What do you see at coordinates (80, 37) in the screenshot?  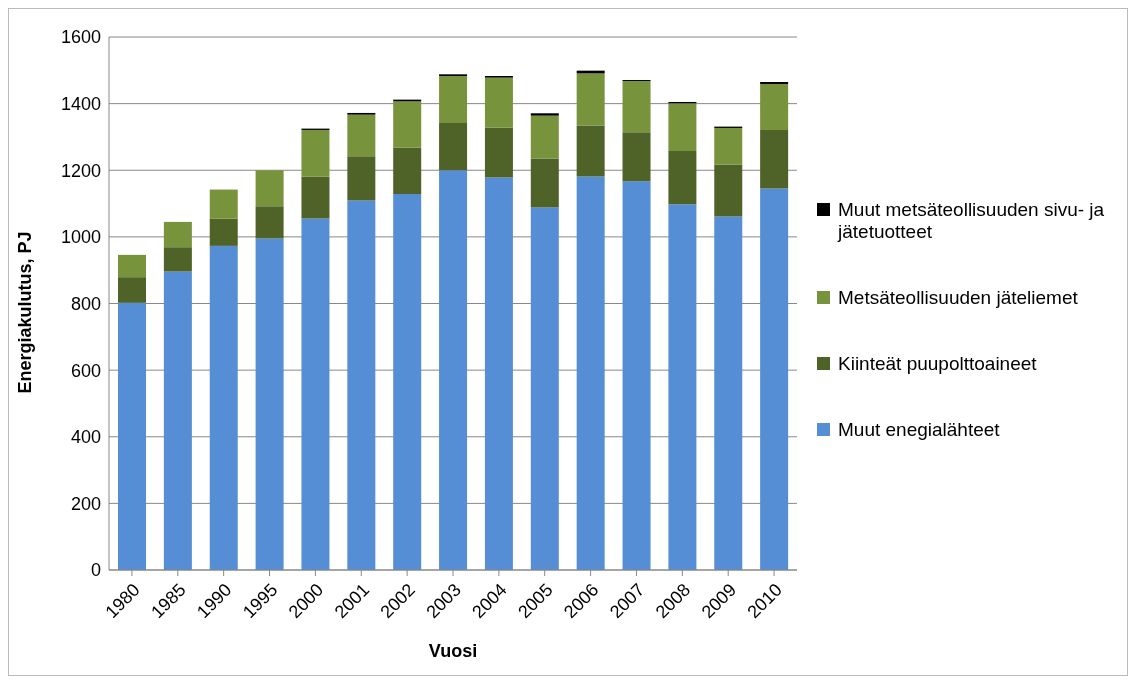 I see `y-tick-label: 1600` at bounding box center [80, 37].